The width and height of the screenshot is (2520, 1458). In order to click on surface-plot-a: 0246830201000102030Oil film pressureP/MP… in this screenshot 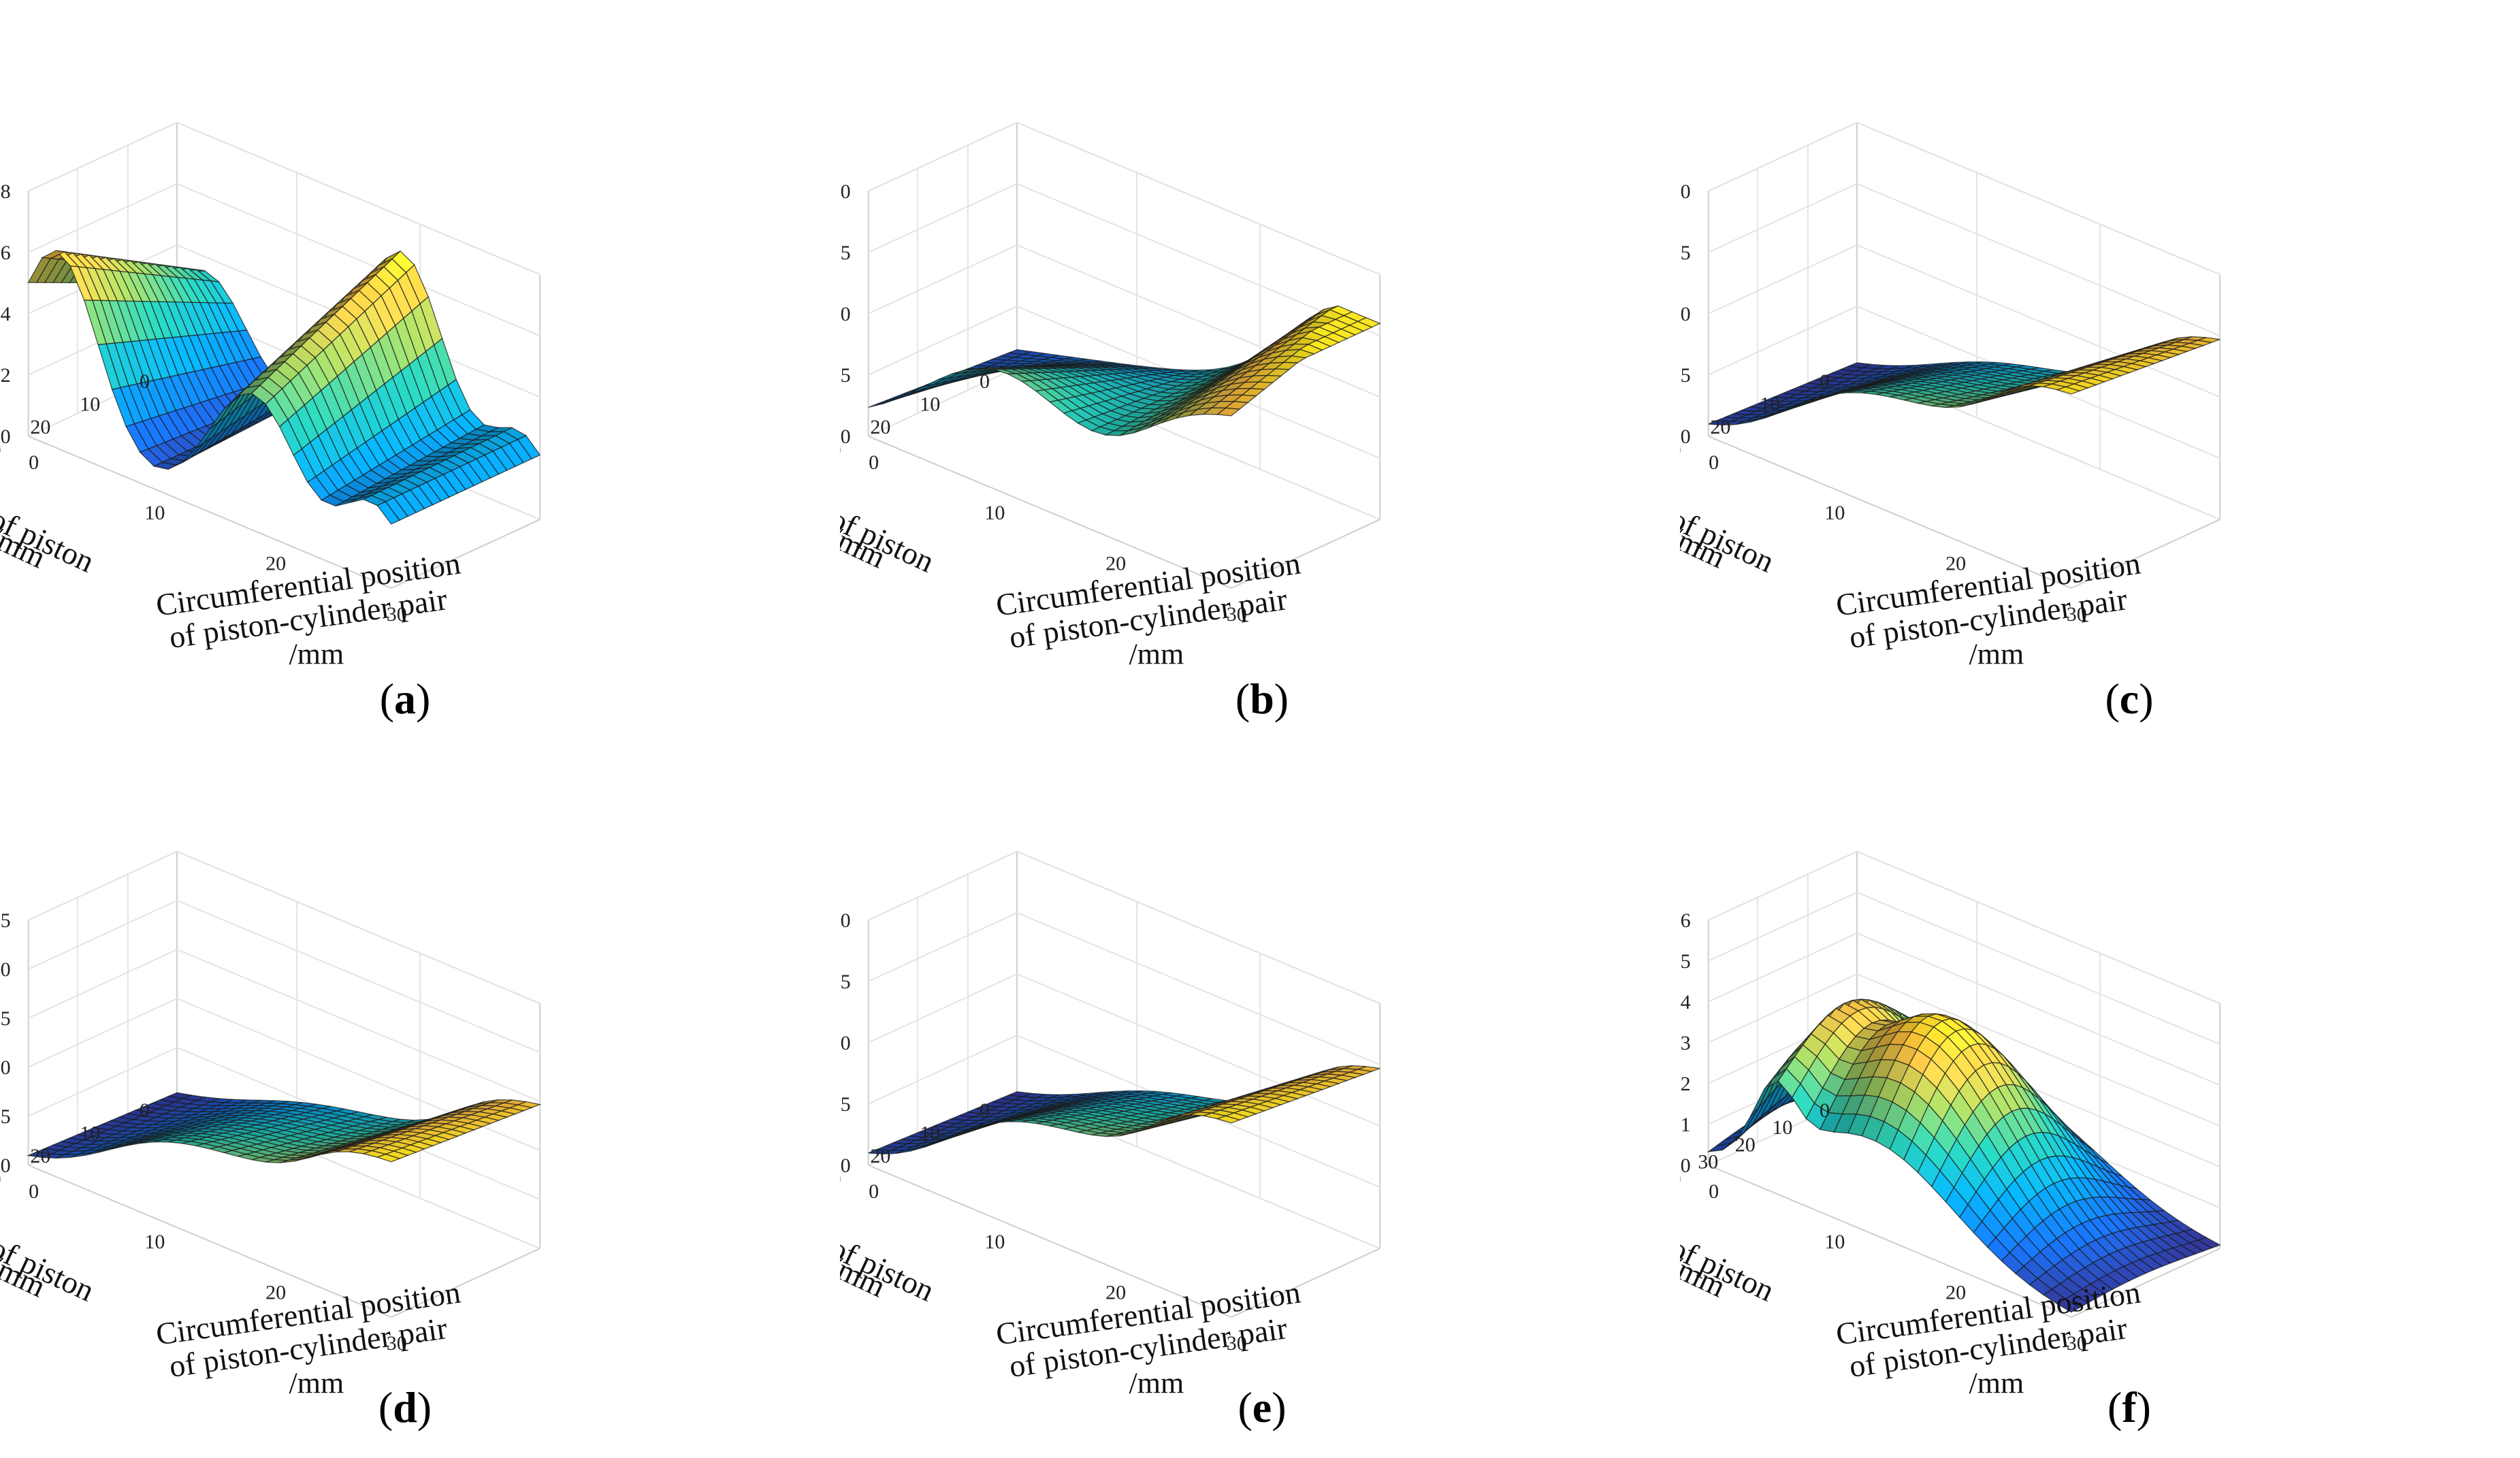, I will do `click(271, 396)`.